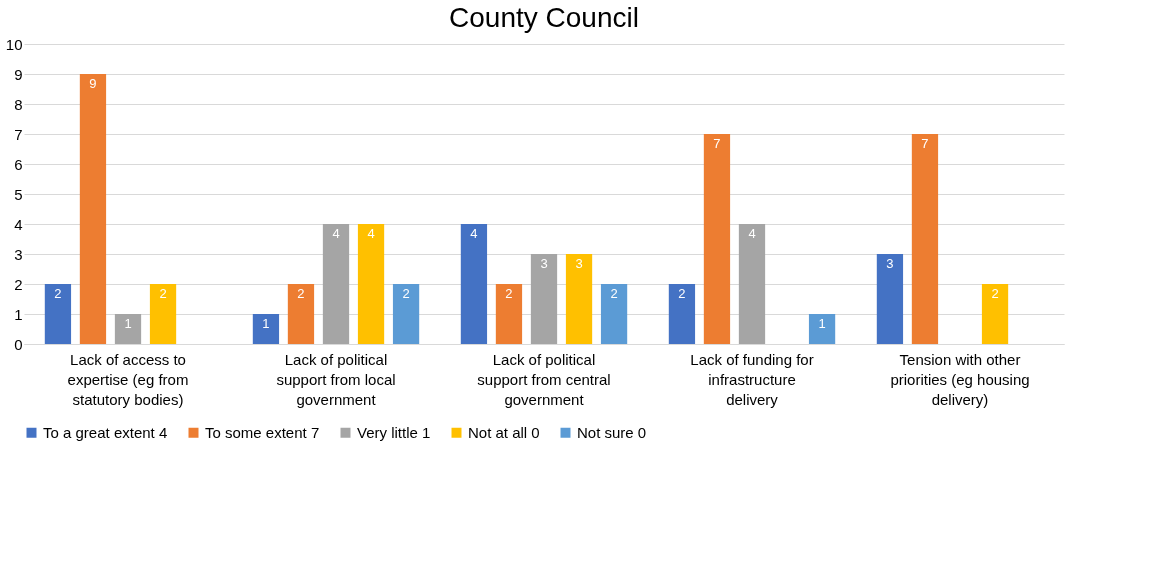 The image size is (1154, 578). I want to click on legend-label: Not at all 0, so click(504, 432).